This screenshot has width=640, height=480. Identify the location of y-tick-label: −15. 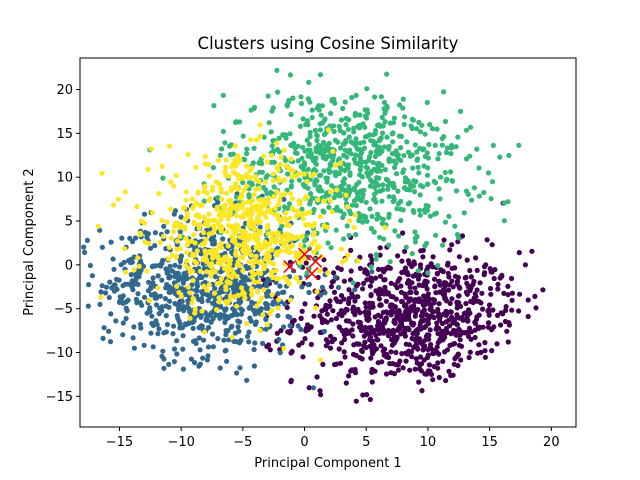
(59, 397).